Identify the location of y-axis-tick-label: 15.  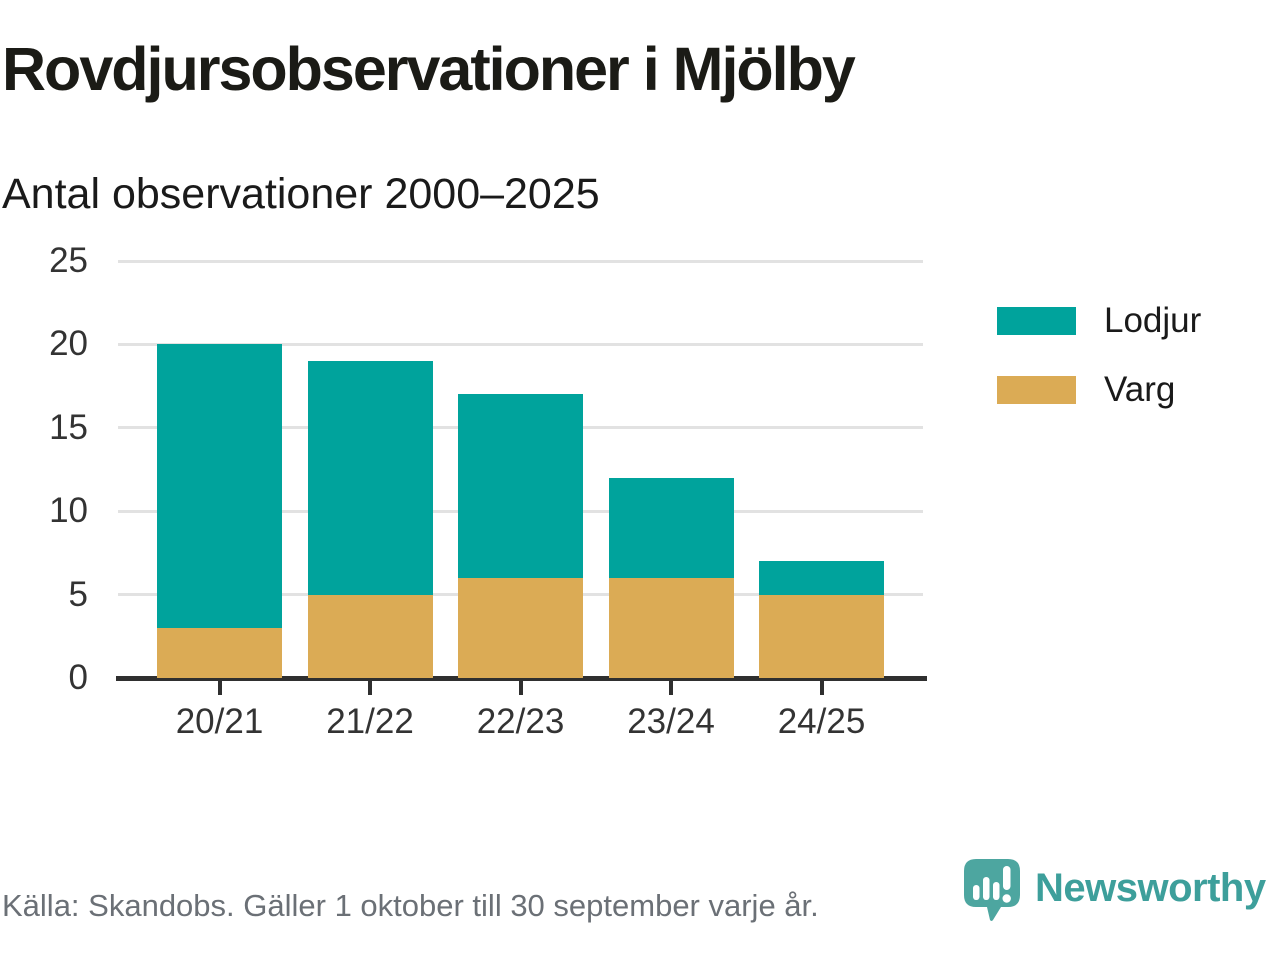
(68, 427).